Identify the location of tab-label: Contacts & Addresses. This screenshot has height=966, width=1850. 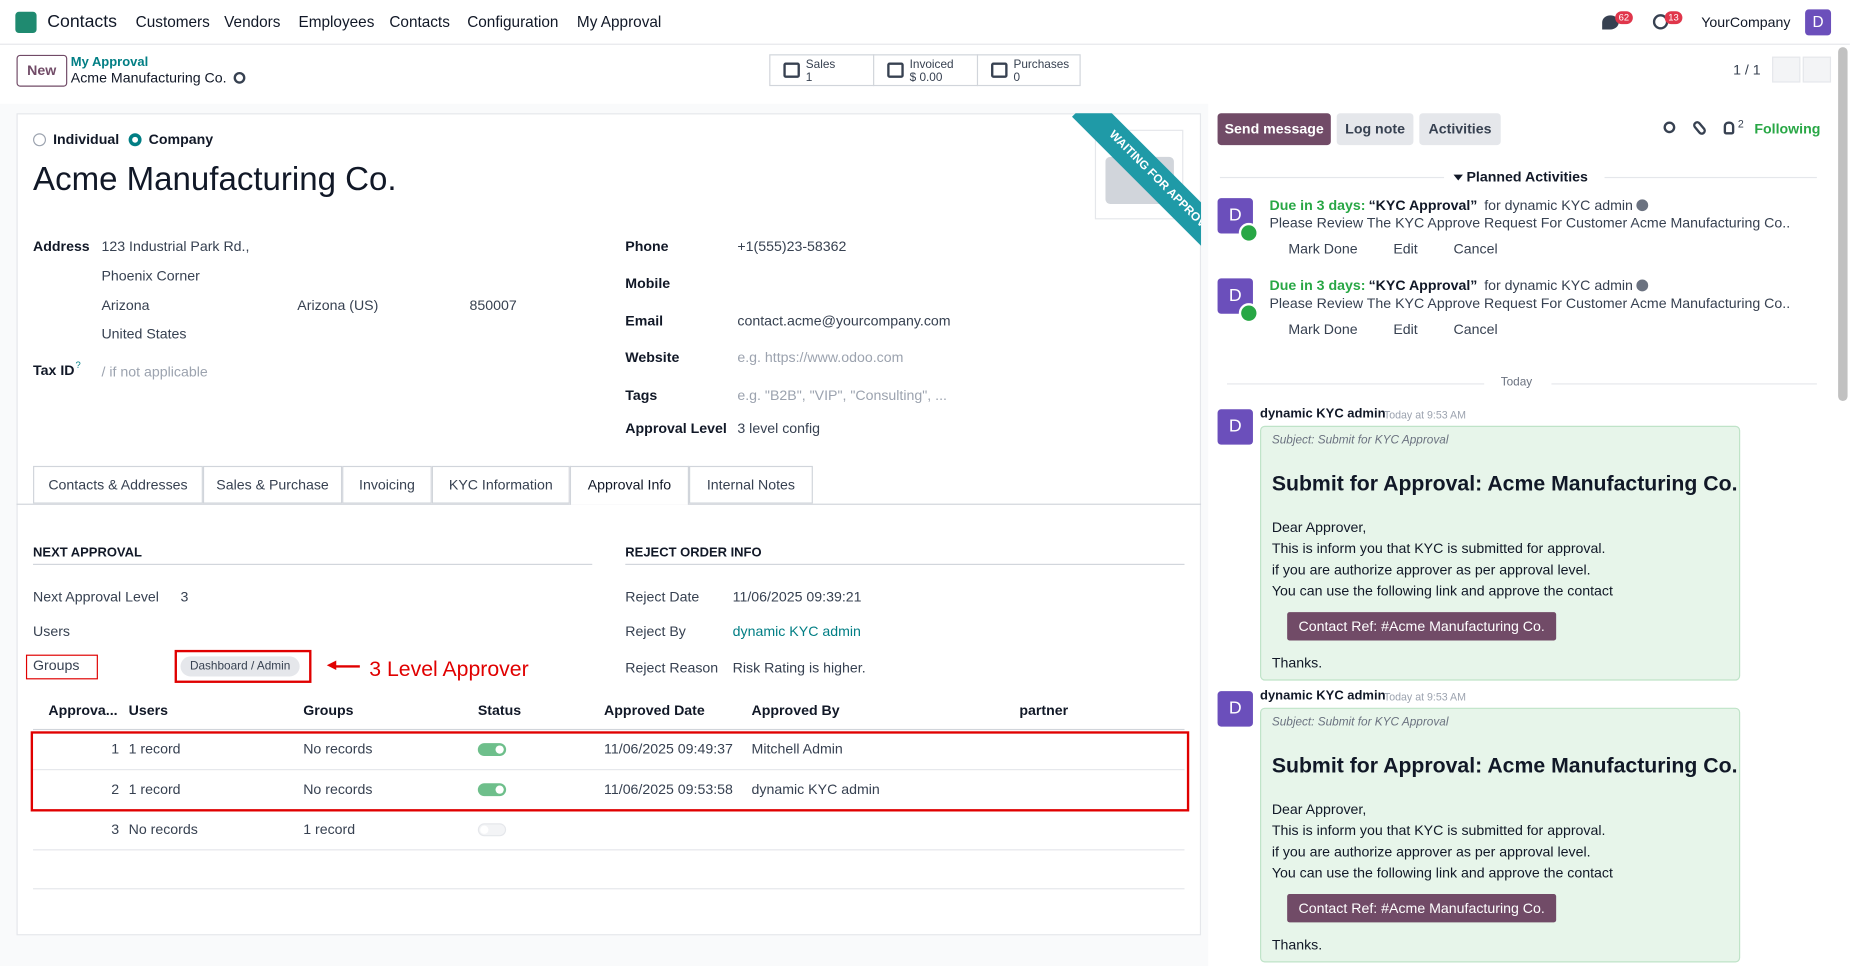
(118, 485).